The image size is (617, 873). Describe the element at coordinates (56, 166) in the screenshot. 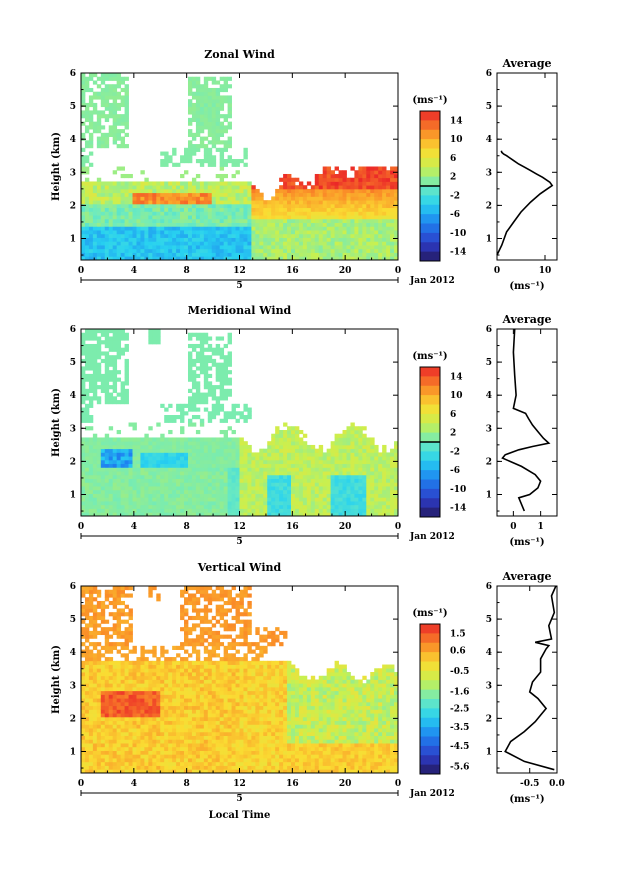

I see `y-axis-label: Height (km)` at that location.